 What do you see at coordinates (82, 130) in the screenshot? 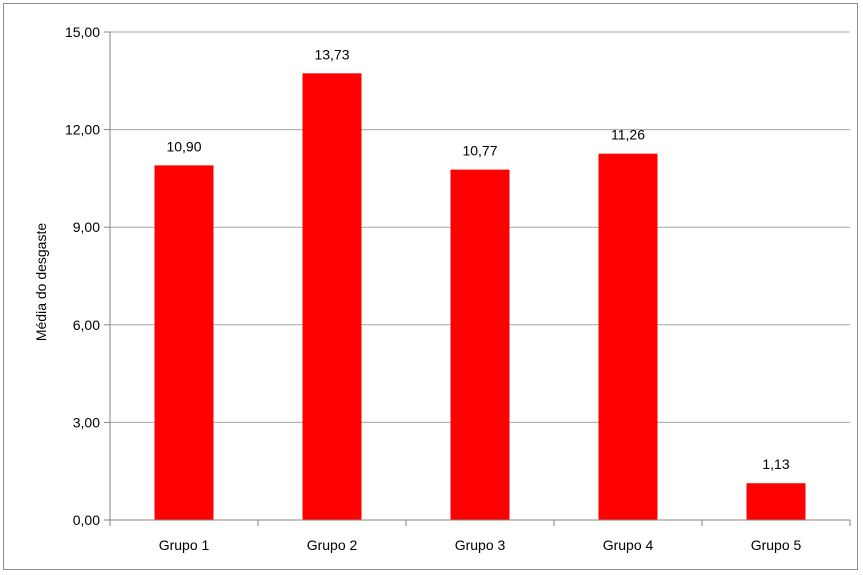
I see `y-tick-label: 12,00` at bounding box center [82, 130].